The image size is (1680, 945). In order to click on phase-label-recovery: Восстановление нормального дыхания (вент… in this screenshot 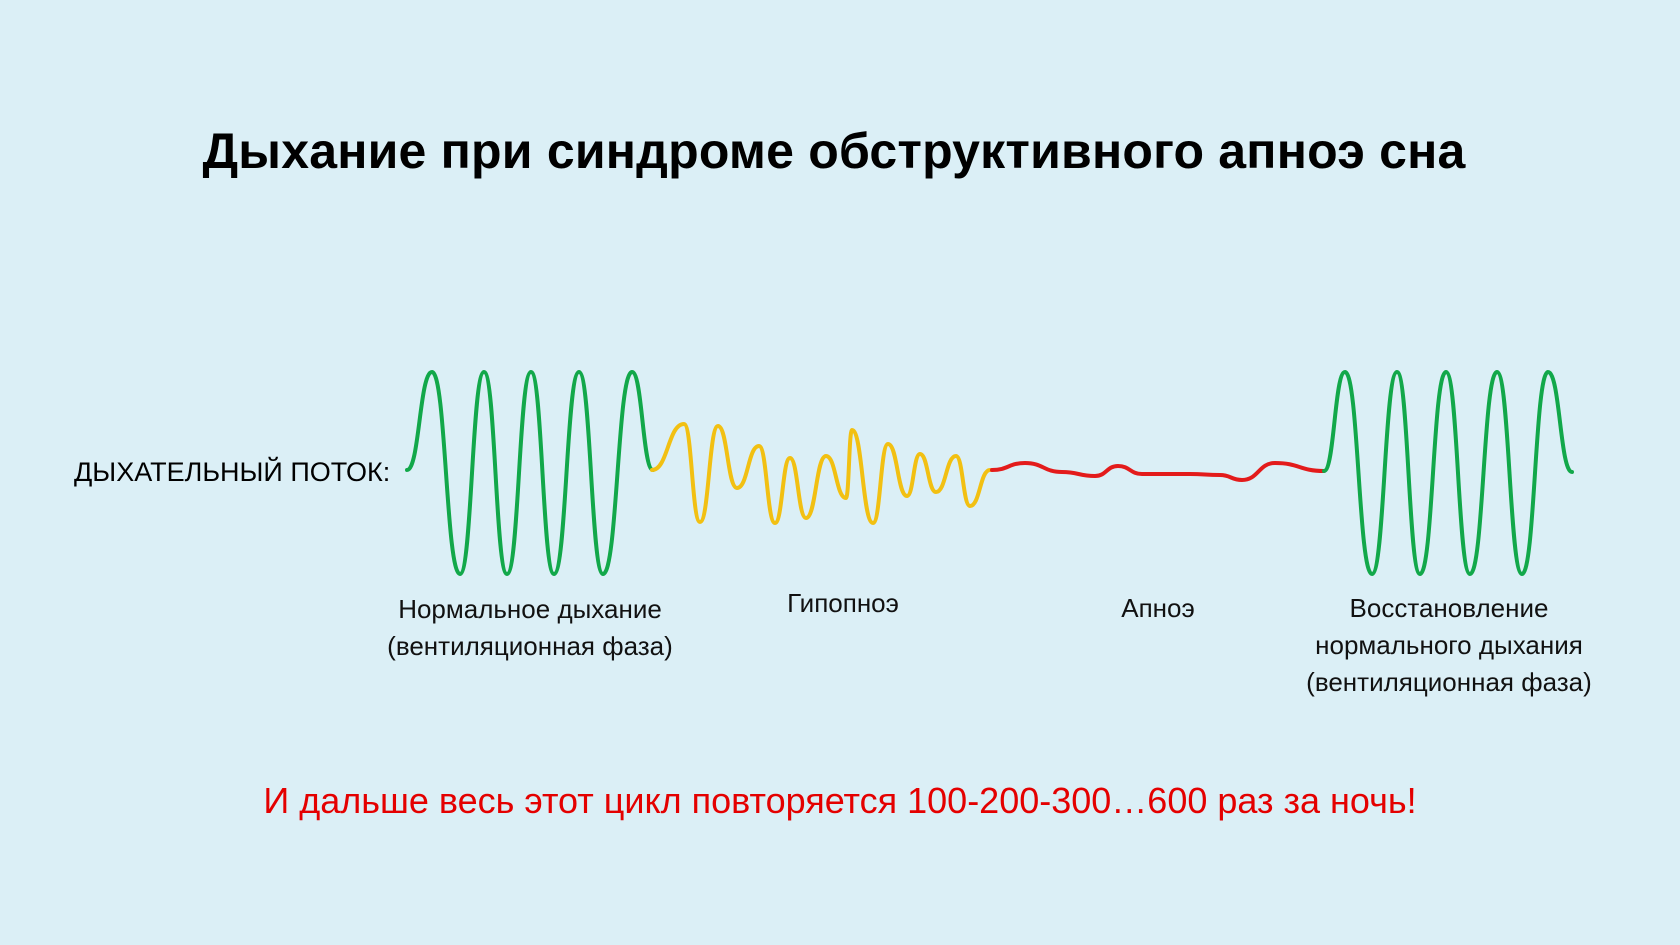, I will do `click(1449, 645)`.